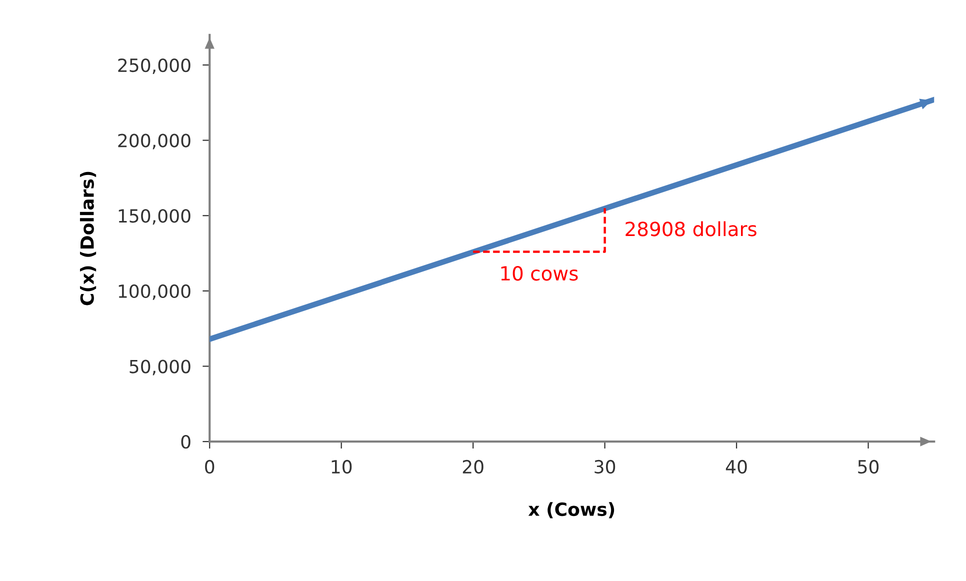 Image resolution: width=966 pixels, height=581 pixels. Describe the element at coordinates (736, 467) in the screenshot. I see `x-tick-label: 40` at that location.